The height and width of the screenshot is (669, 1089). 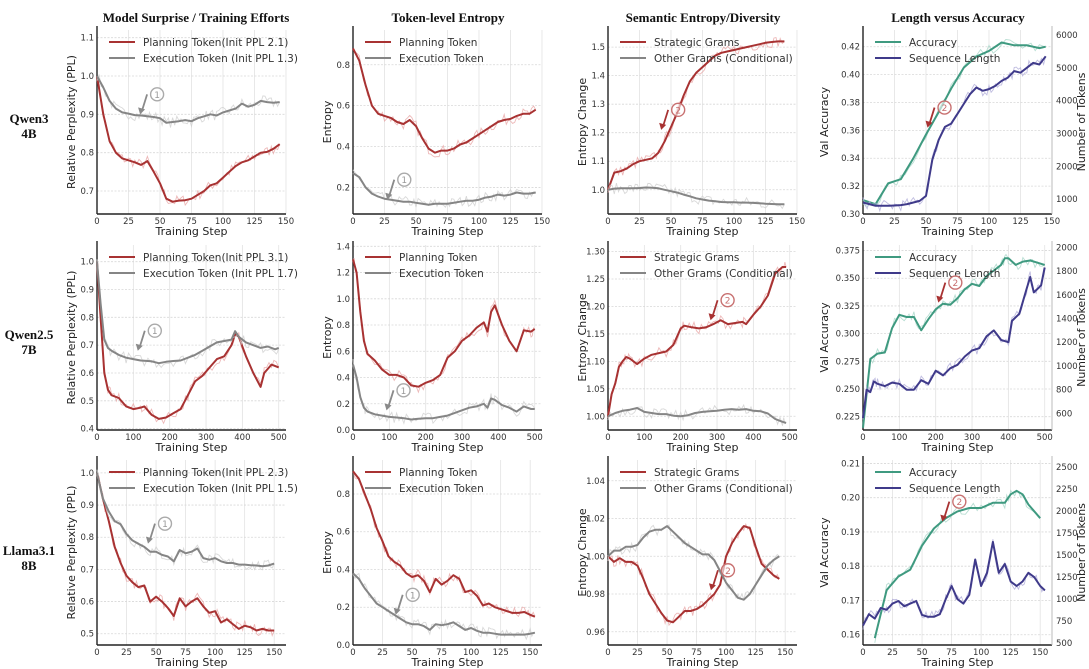 What do you see at coordinates (954, 489) in the screenshot?
I see `legend-label: Sequence Length` at bounding box center [954, 489].